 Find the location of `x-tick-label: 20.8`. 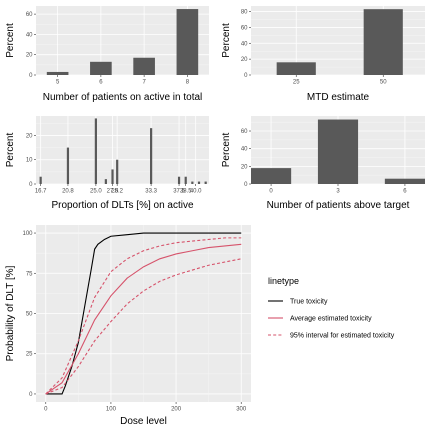

x-tick-label: 20.8 is located at coordinates (68, 192).